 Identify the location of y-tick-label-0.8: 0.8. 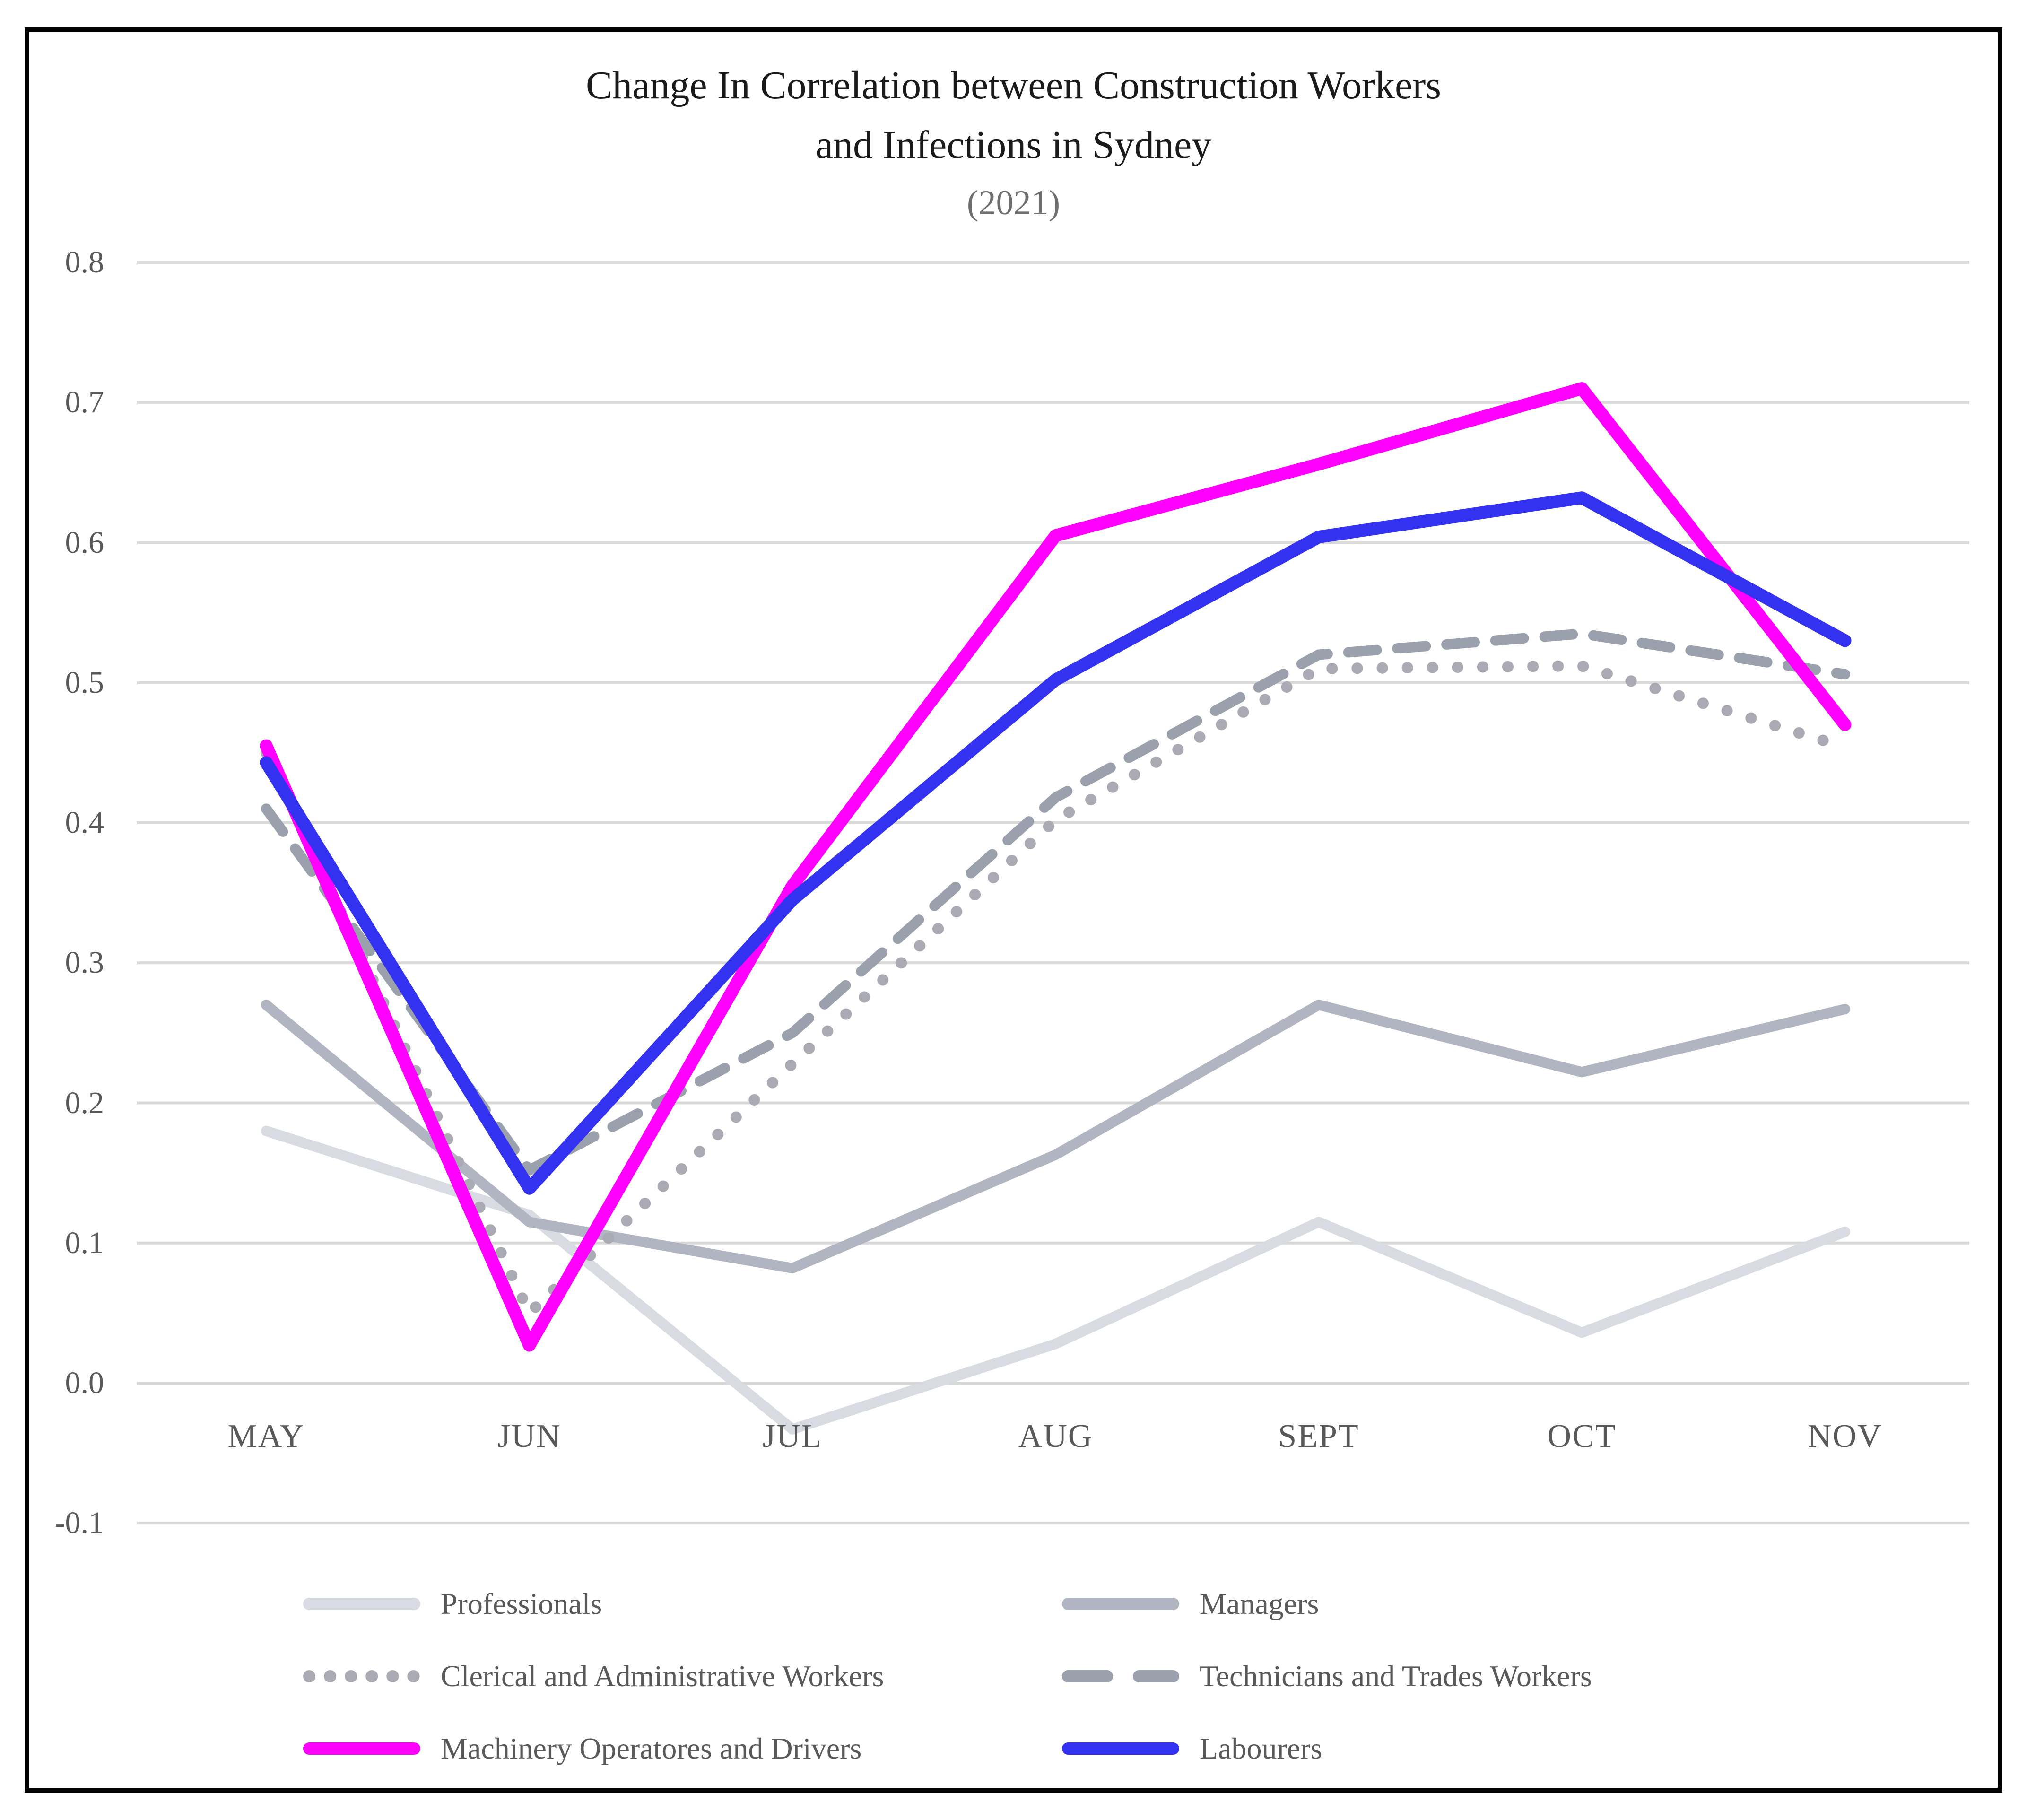
(85, 262).